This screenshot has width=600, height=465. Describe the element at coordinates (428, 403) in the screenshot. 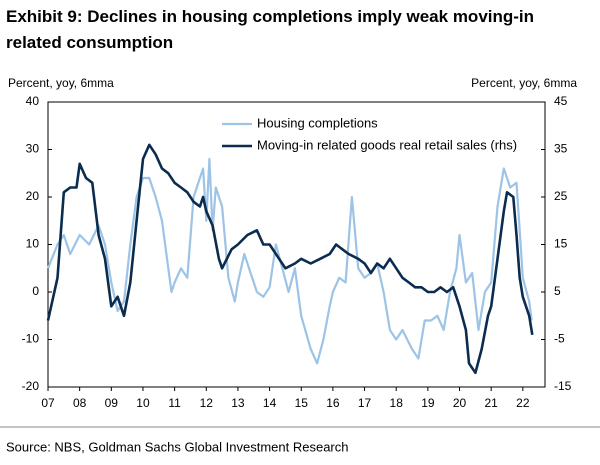

I see `x-tick-label: 19` at that location.